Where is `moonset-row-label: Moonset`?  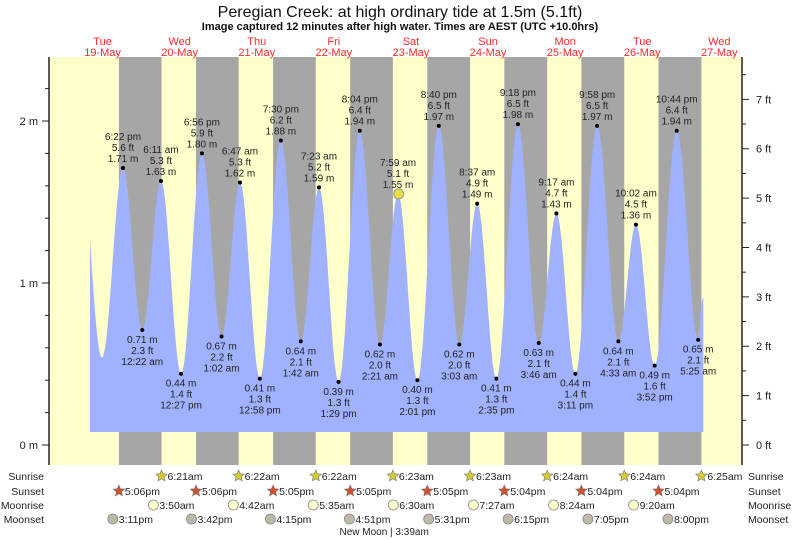
moonset-row-label: Moonset is located at coordinates (24, 520).